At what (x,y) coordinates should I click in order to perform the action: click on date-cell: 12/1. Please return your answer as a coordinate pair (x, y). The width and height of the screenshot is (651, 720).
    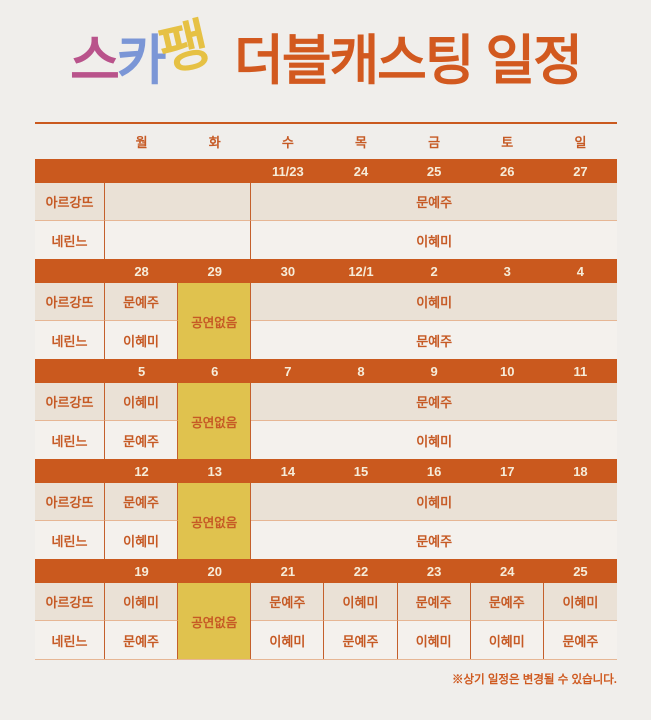
    Looking at the image, I should click on (361, 271).